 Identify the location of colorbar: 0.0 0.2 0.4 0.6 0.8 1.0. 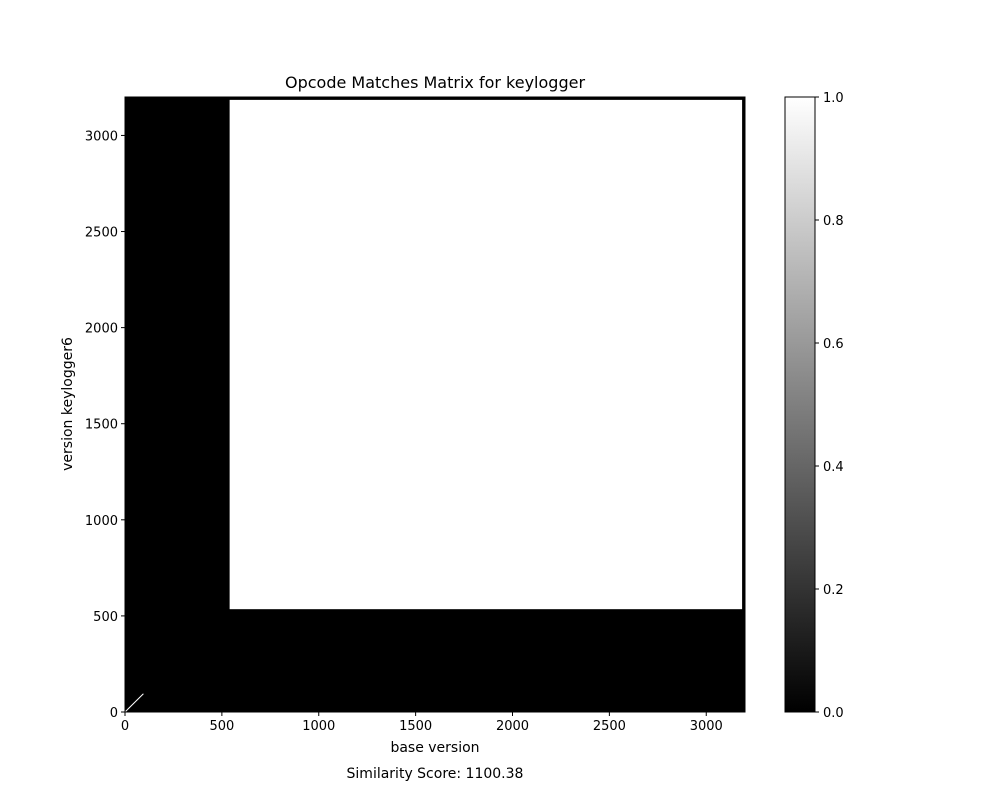
(814, 406).